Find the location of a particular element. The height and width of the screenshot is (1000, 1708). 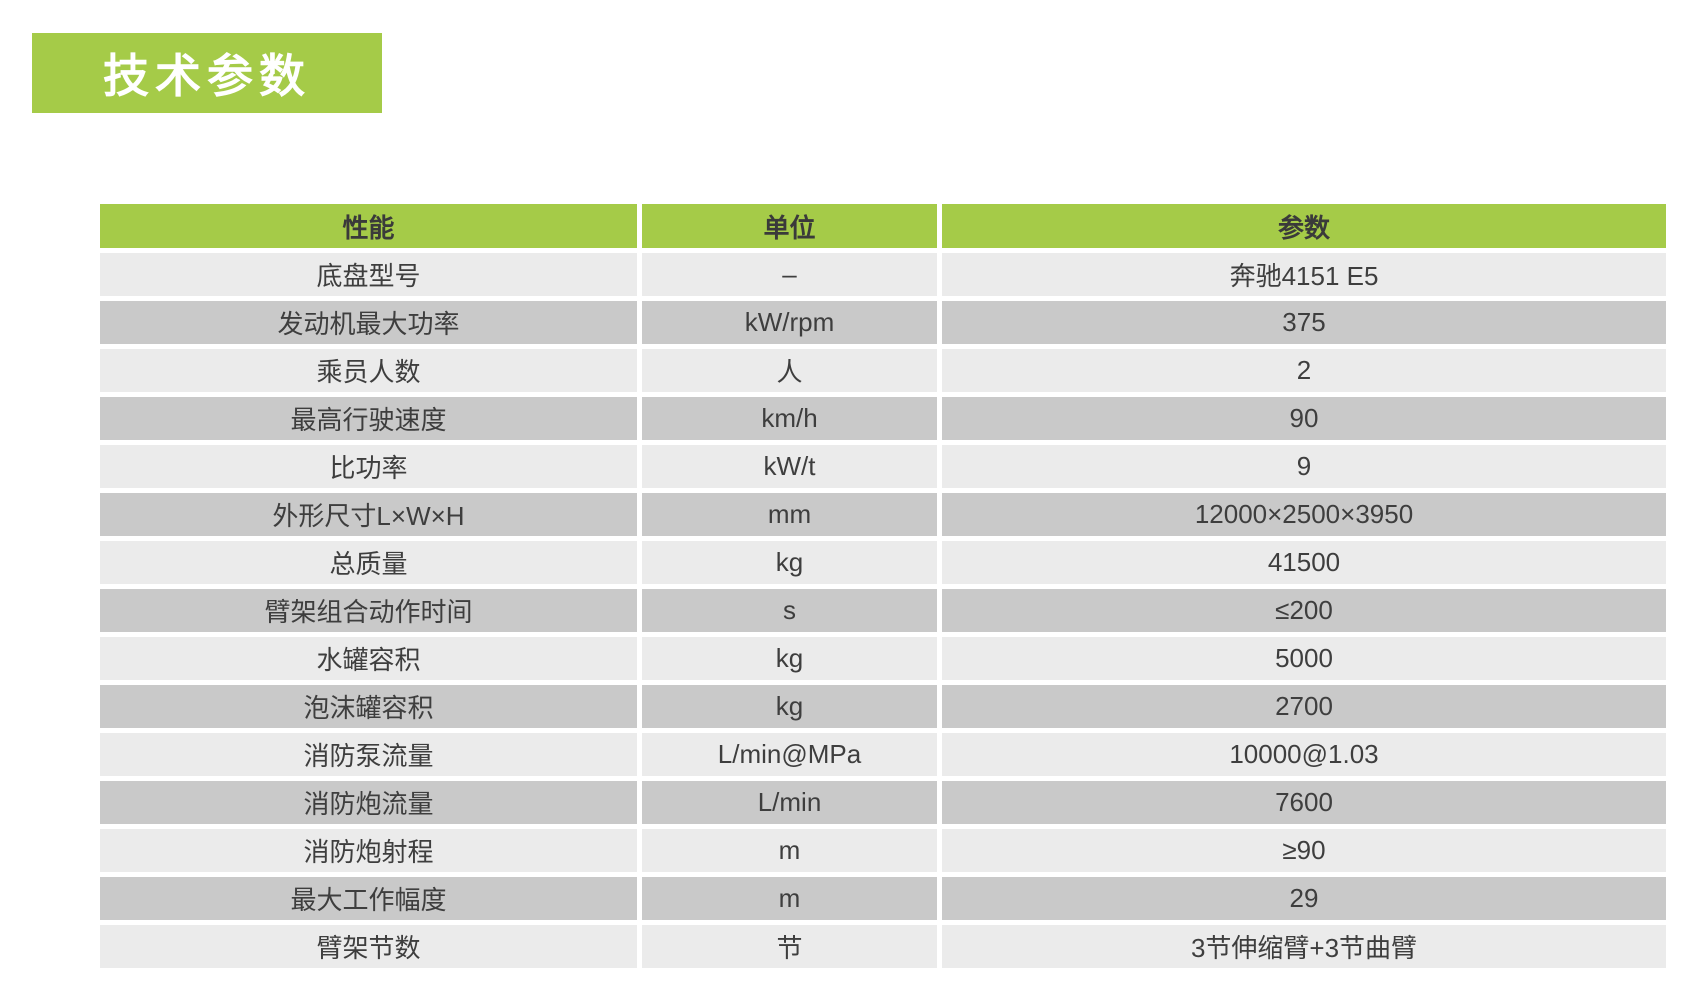

table-row: 消防泵流量 L/min@MPa 10000@1.03 is located at coordinates (883, 754).